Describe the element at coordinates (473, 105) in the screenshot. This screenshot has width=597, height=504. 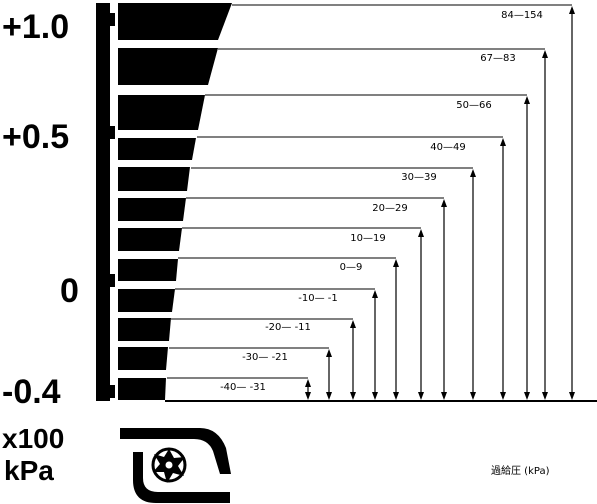
I see `range-label: 50—66` at that location.